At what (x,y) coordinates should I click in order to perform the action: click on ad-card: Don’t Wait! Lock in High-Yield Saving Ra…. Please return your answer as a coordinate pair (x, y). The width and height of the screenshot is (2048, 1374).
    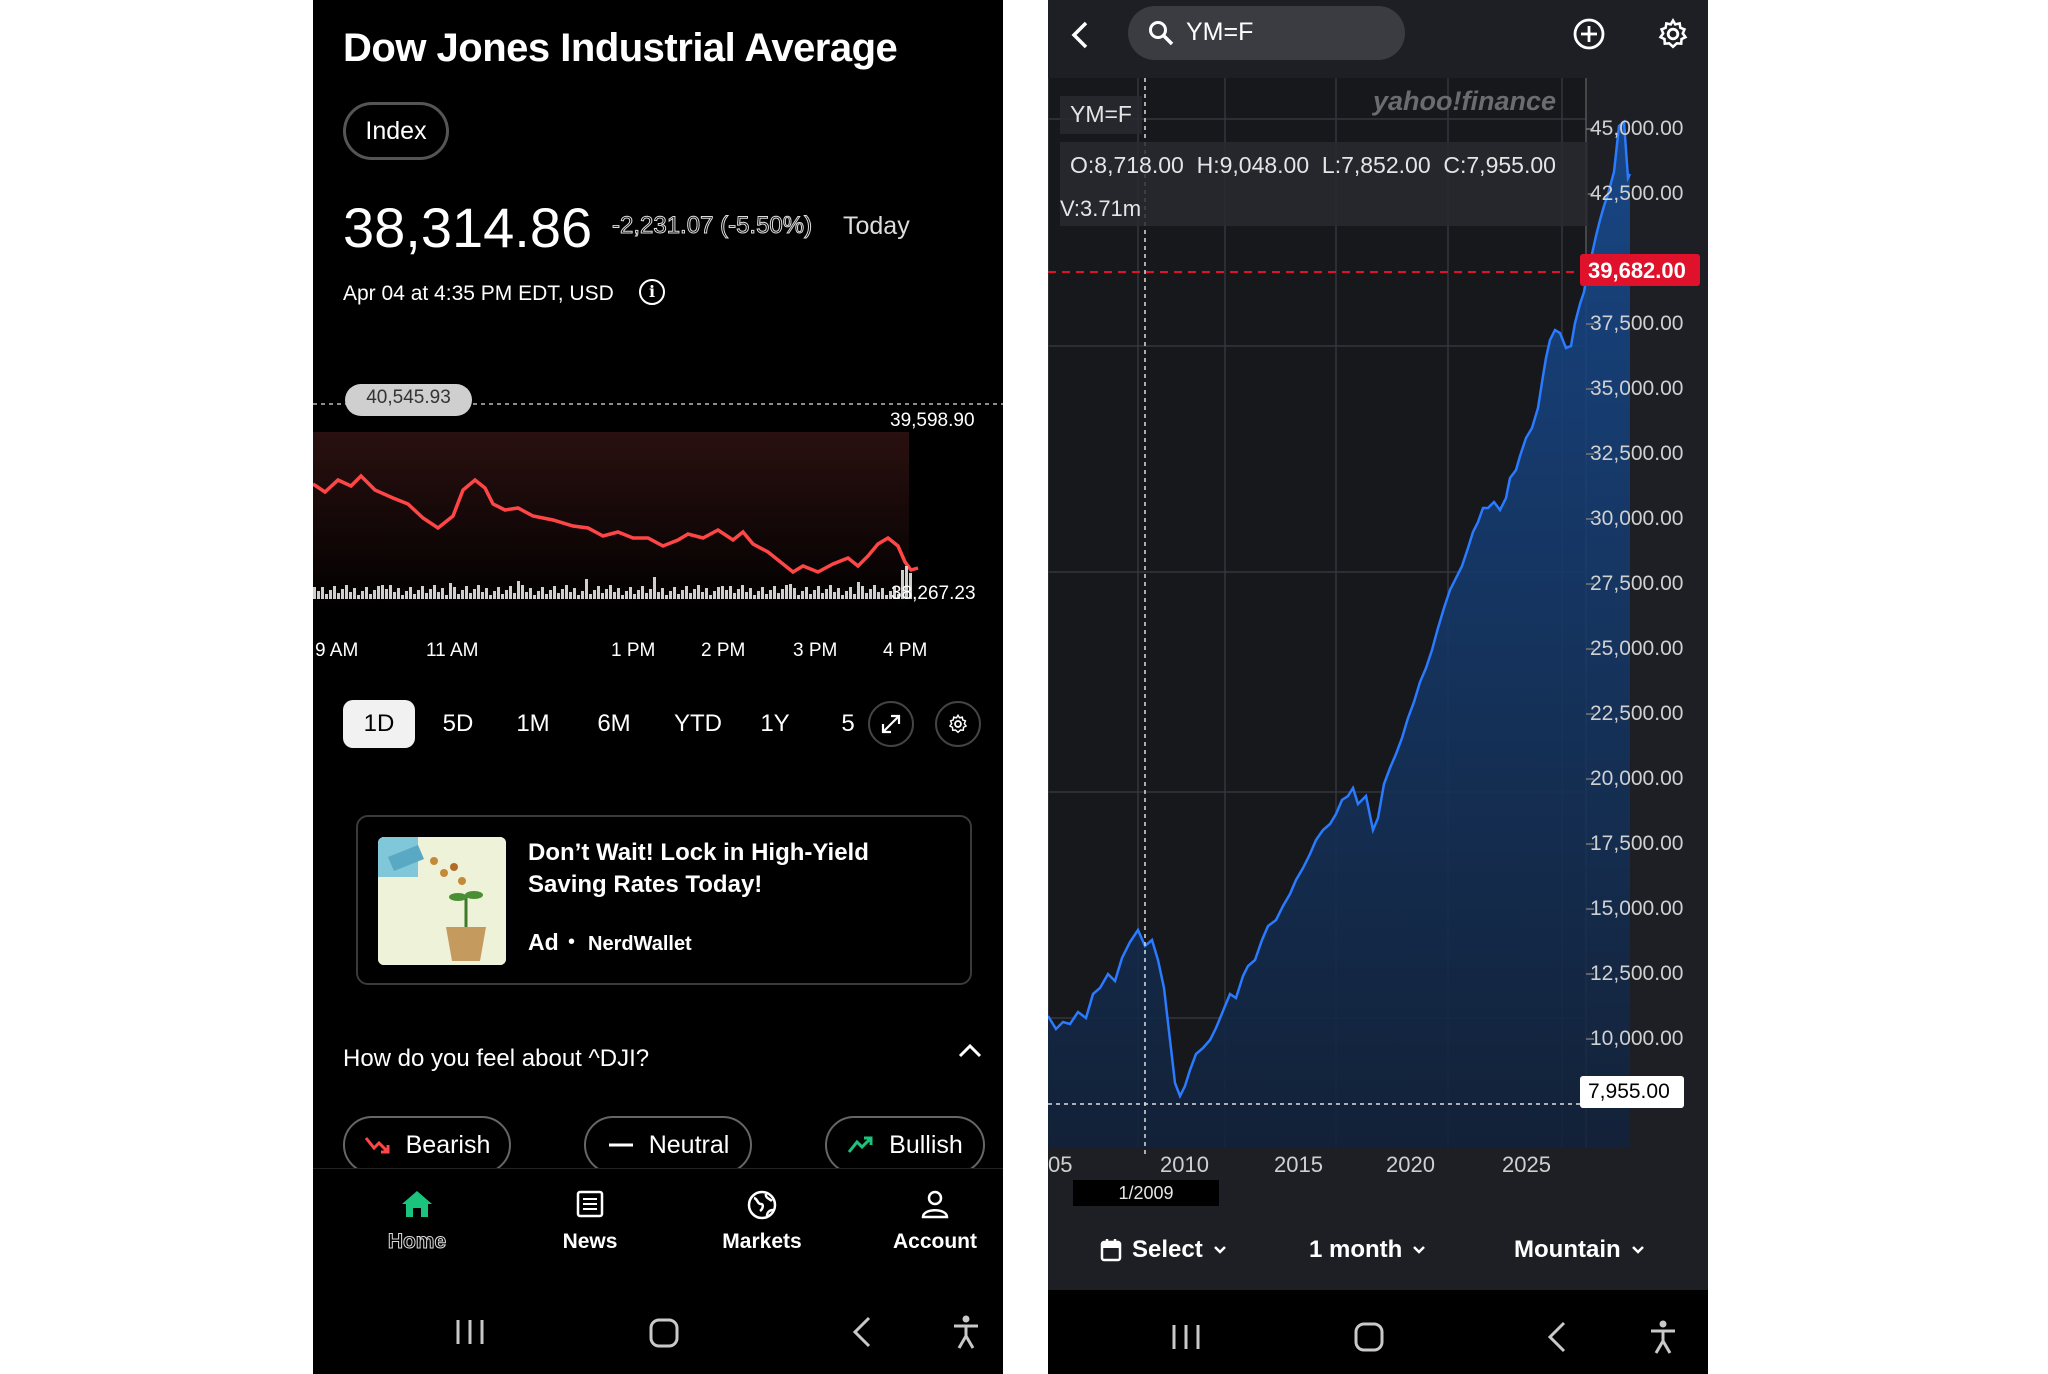
    Looking at the image, I should click on (664, 900).